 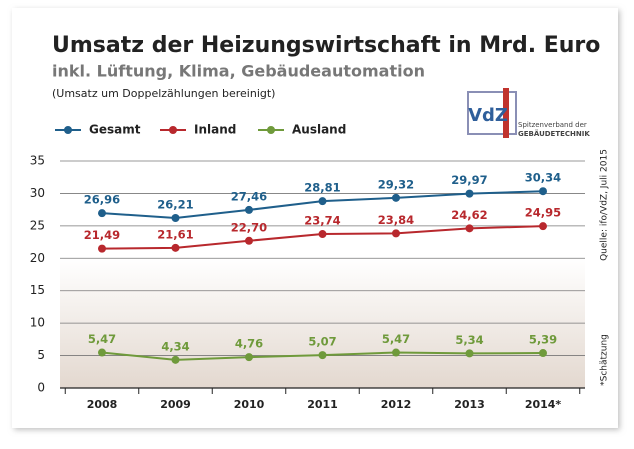 I want to click on y-tick-label: 25, so click(x=37, y=225).